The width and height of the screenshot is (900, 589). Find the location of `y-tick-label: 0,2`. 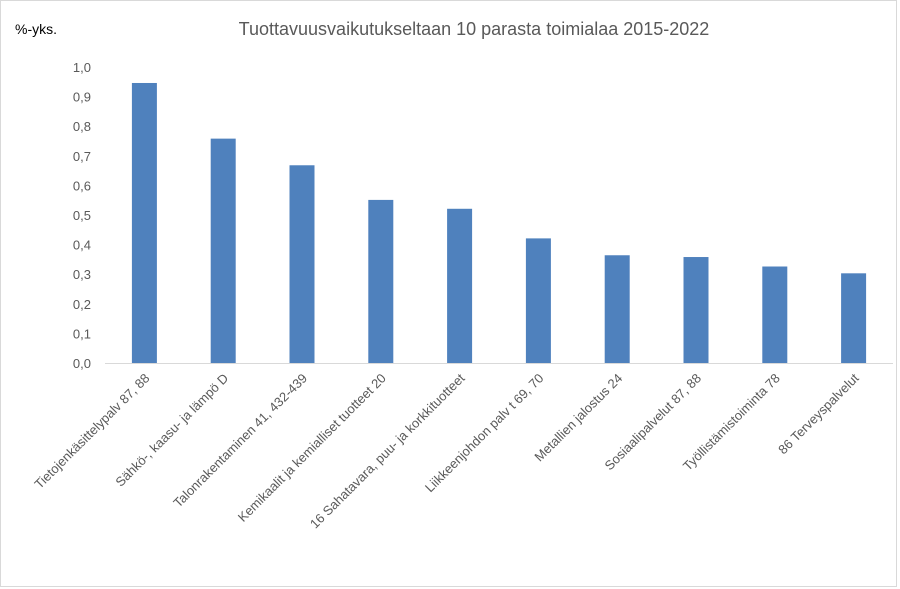

y-tick-label: 0,2 is located at coordinates (82, 304).